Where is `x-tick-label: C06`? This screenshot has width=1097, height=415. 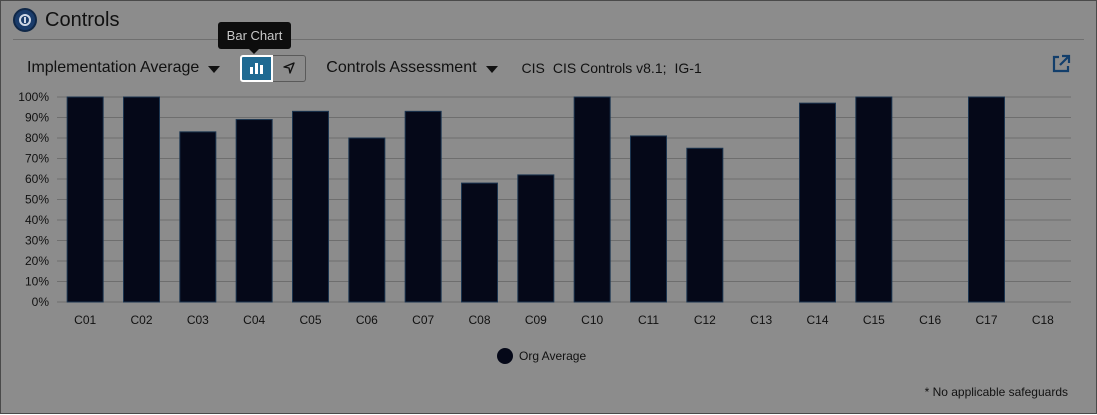
x-tick-label: C06 is located at coordinates (367, 320).